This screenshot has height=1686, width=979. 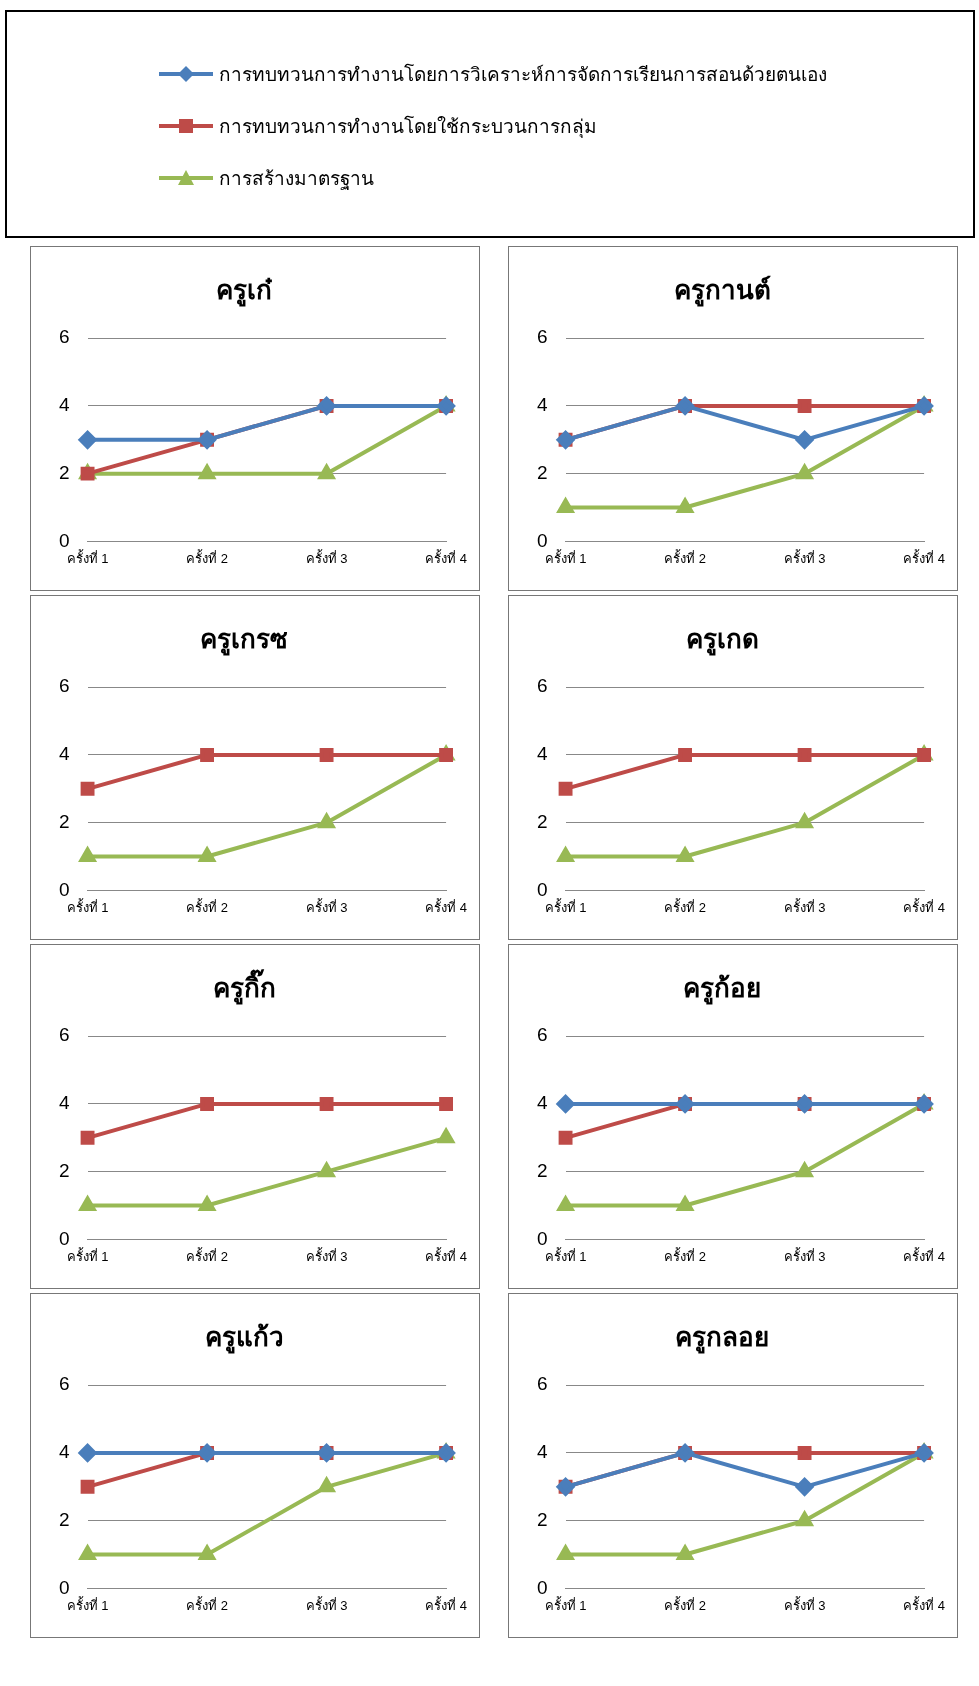 I want to click on chart-title: ครูกิ๊ก, so click(x=244, y=987).